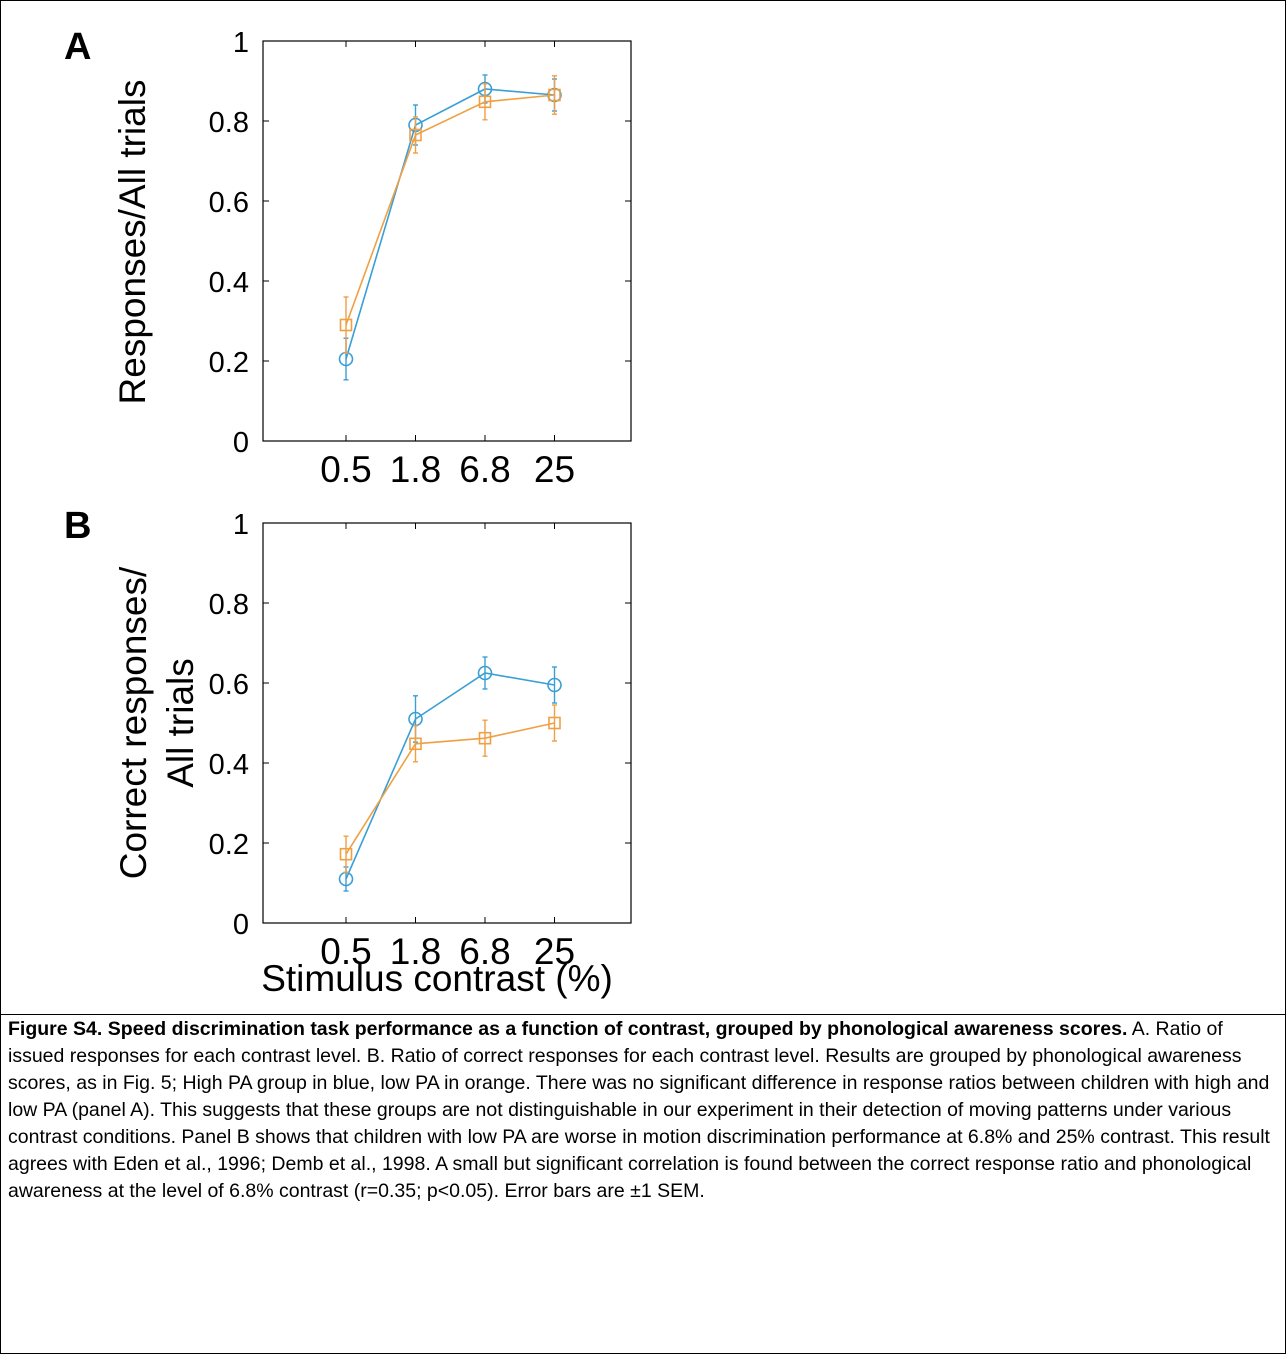 The image size is (1287, 1354). I want to click on panel-b-ylabel-line1: Correct responses/, so click(133, 722).